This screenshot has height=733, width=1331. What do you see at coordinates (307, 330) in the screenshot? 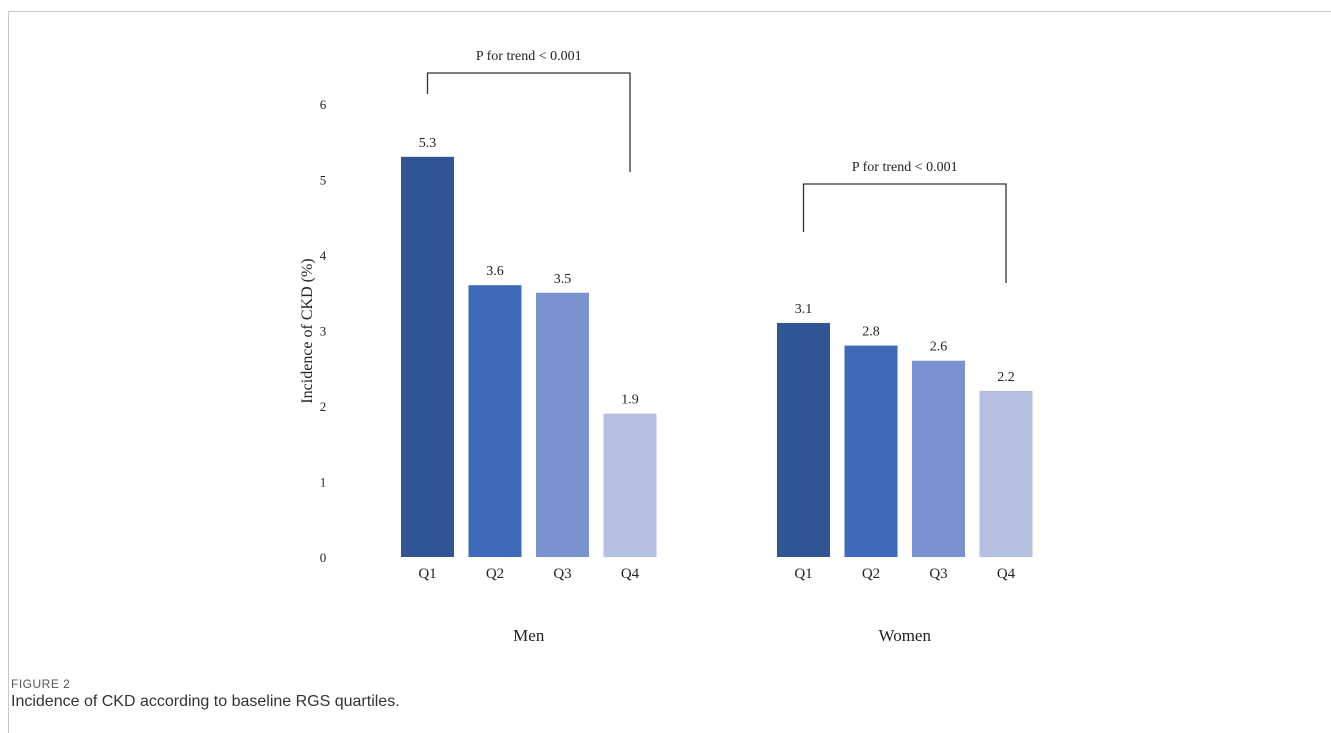
I see `y-axis-label: Incidence of CKD (%)` at bounding box center [307, 330].